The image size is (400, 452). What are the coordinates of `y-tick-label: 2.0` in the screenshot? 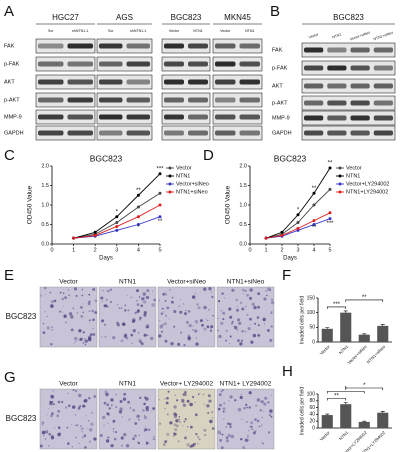 It's located at (45, 166).